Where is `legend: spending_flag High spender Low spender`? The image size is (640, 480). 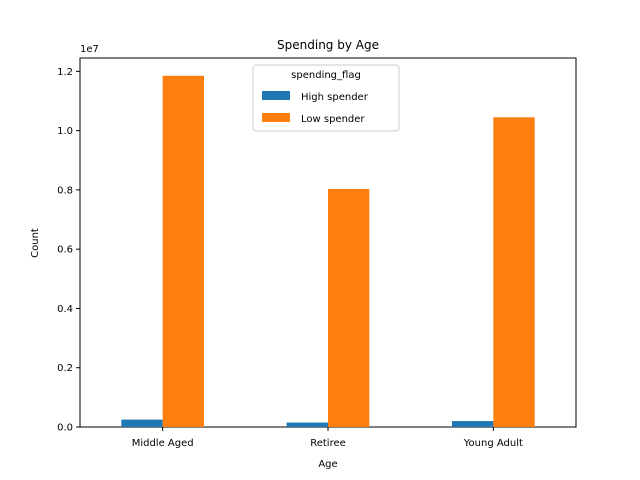 legend: spending_flag High spender Low spender is located at coordinates (326, 98).